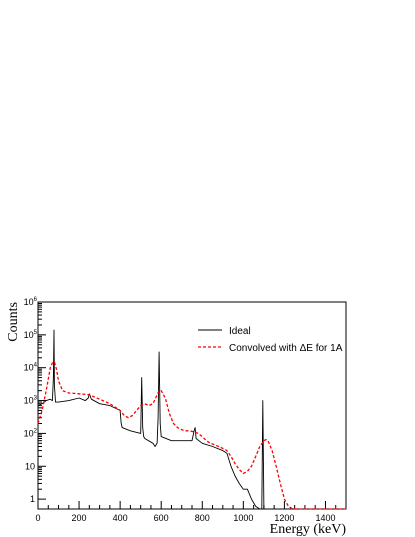  I want to click on x-tick-label: 1200, so click(284, 518).